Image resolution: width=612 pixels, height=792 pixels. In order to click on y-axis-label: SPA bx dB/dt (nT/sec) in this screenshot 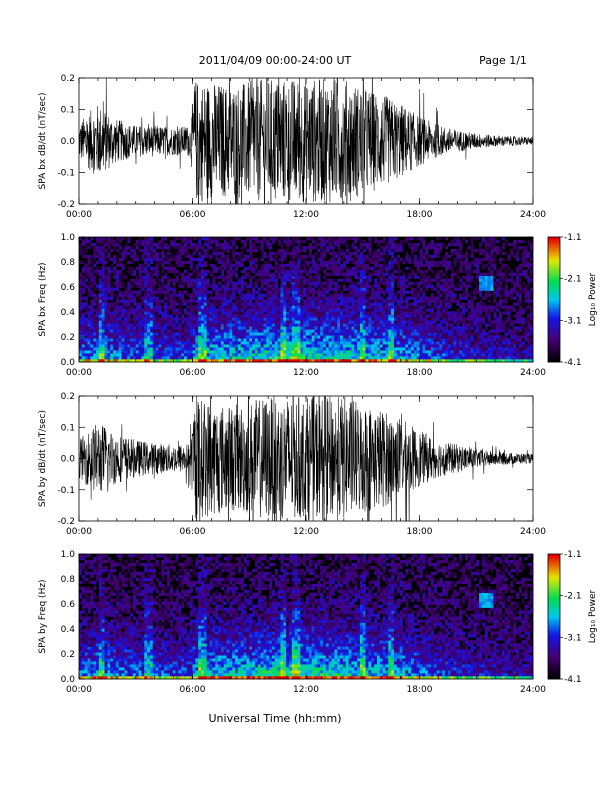, I will do `click(43, 141)`.